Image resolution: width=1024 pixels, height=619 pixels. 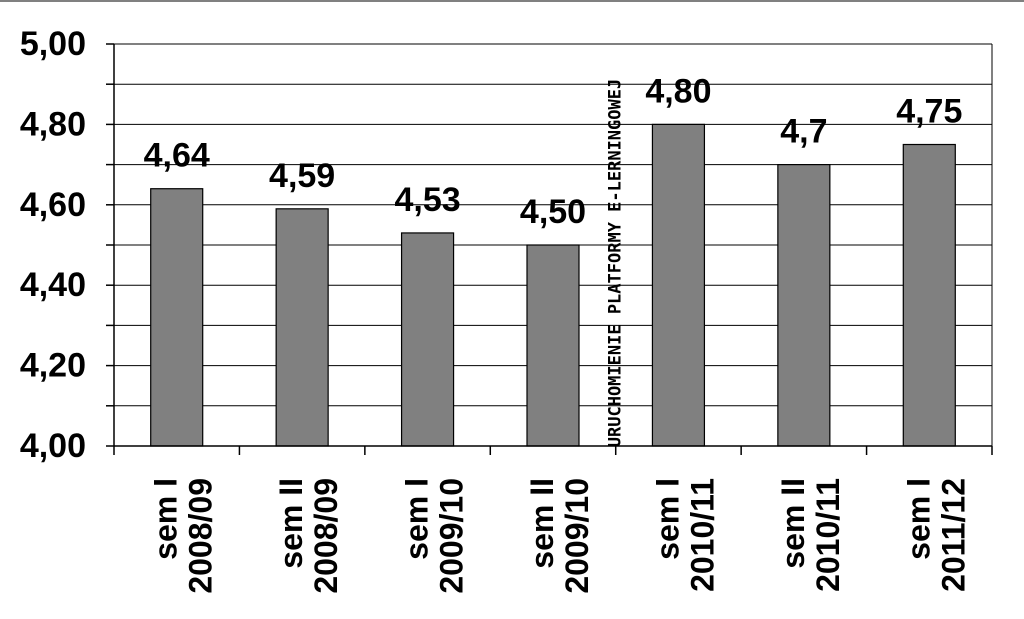 What do you see at coordinates (803, 132) in the screenshot?
I see `data-label: 4,7` at bounding box center [803, 132].